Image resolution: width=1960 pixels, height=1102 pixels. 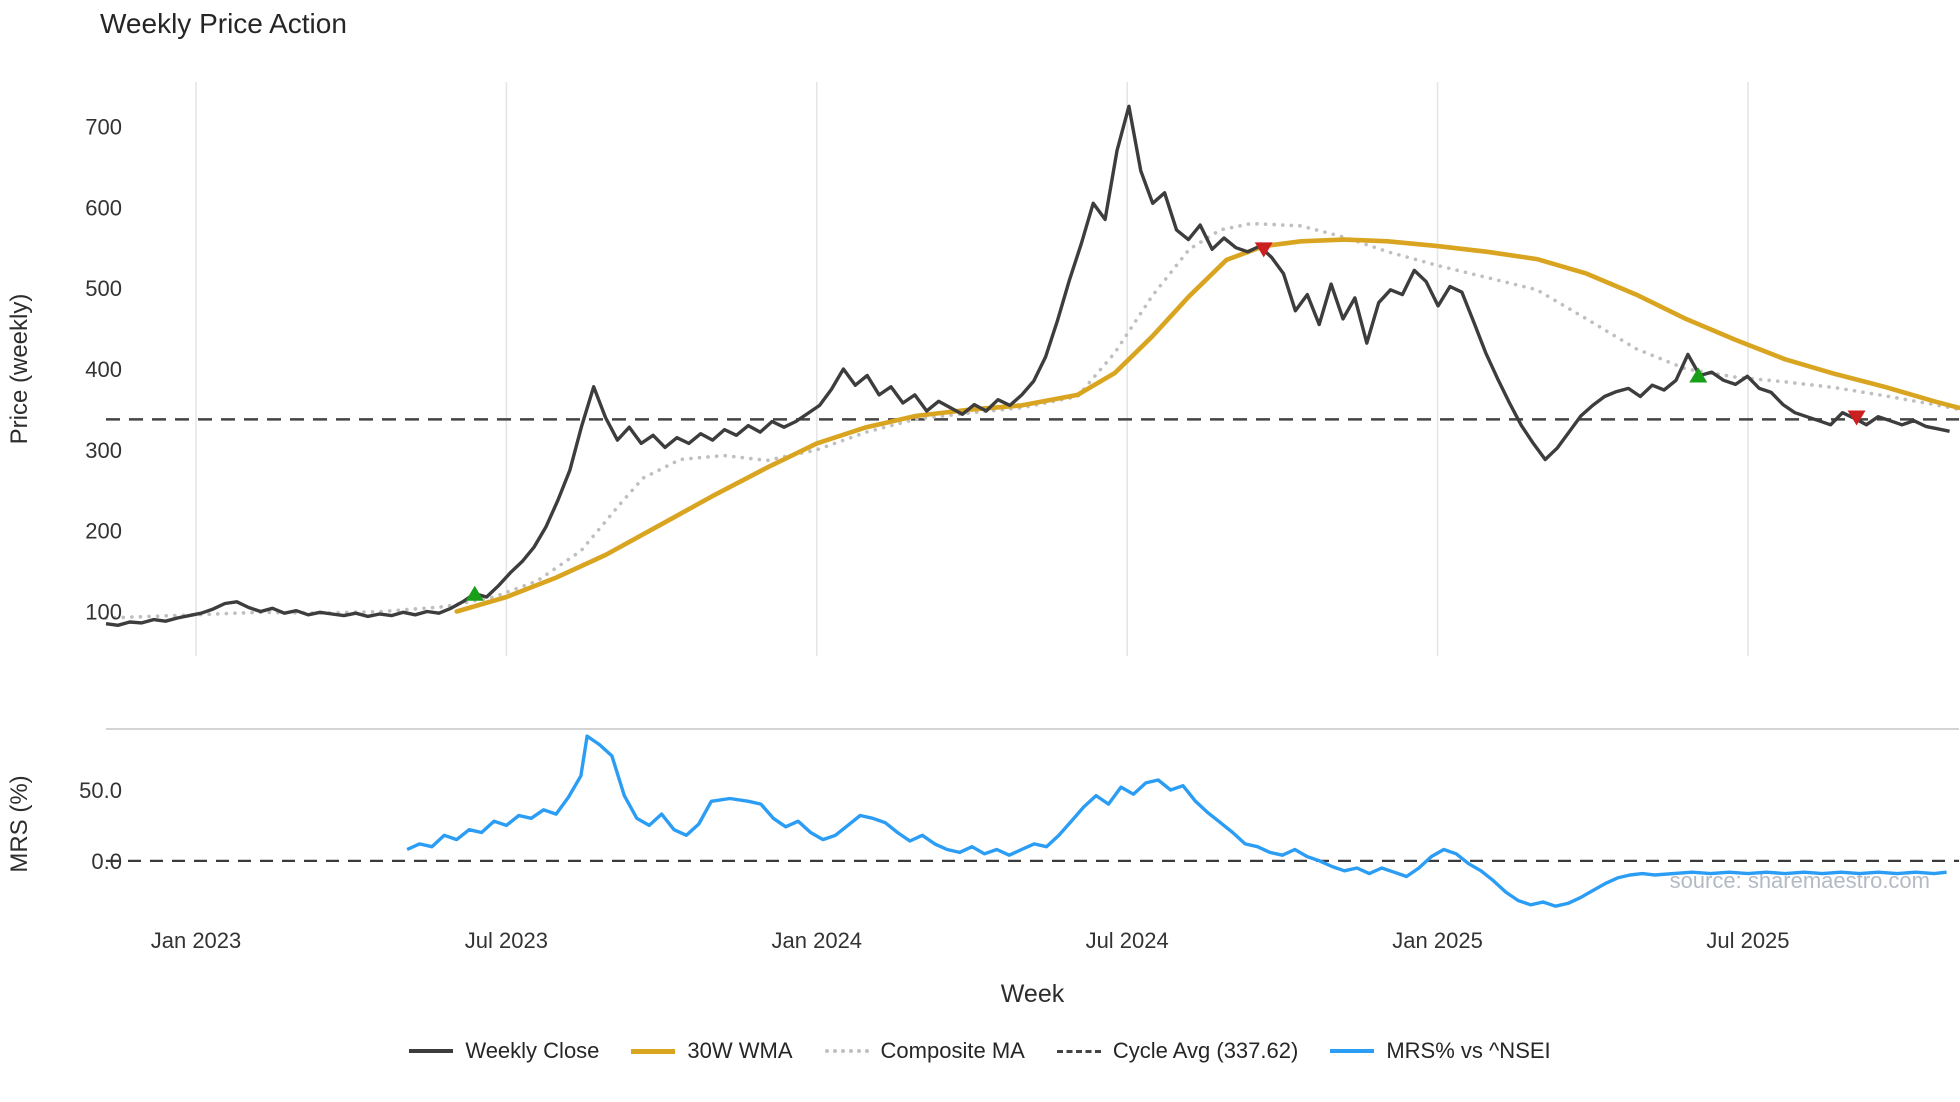 I want to click on mrs-tick-label: 0.0, so click(x=106, y=861).